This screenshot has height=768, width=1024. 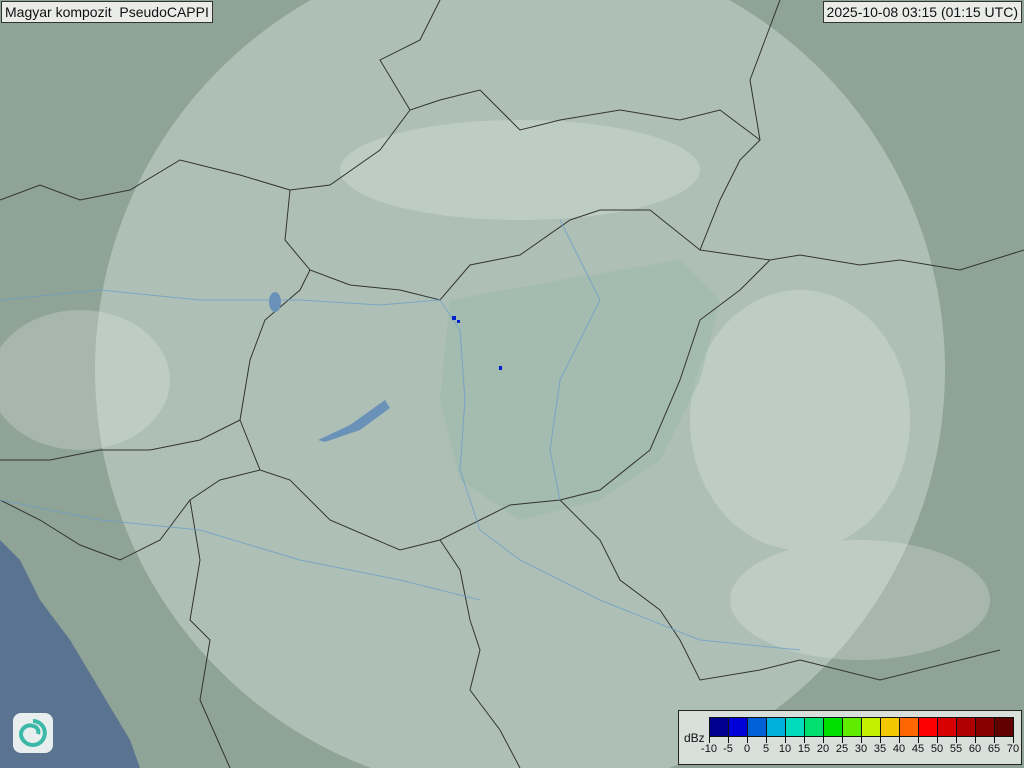 I want to click on timestamp: 2025-10-08 03:15 (01:15 UTC), so click(x=922, y=12).